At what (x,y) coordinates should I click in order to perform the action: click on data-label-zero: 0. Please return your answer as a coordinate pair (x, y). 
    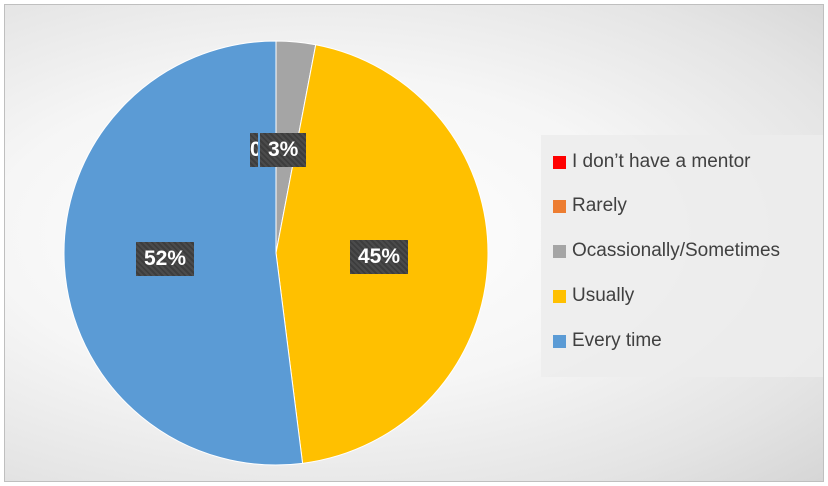
    Looking at the image, I should click on (254, 150).